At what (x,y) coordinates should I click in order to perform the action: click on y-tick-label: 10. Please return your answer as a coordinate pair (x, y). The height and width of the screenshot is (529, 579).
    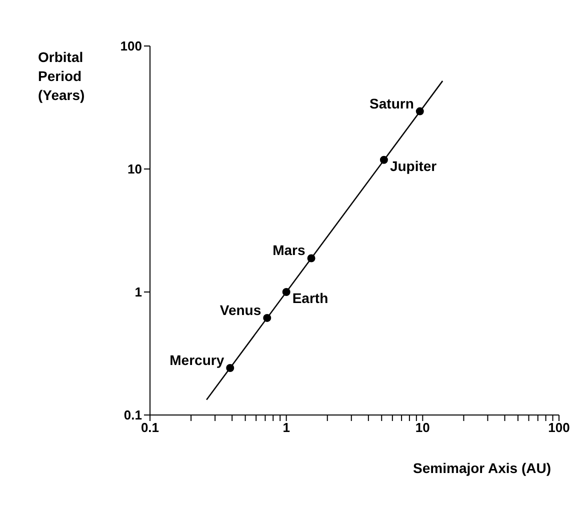
    Looking at the image, I should click on (135, 169).